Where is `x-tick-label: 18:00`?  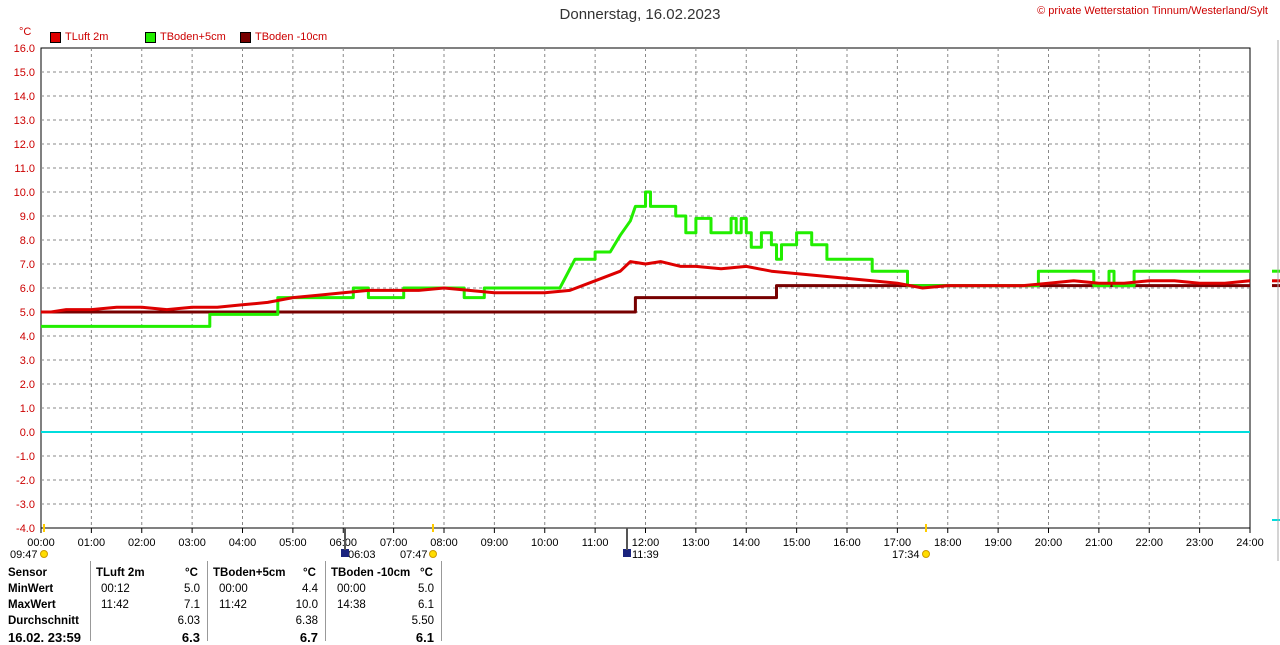
x-tick-label: 18:00 is located at coordinates (948, 543).